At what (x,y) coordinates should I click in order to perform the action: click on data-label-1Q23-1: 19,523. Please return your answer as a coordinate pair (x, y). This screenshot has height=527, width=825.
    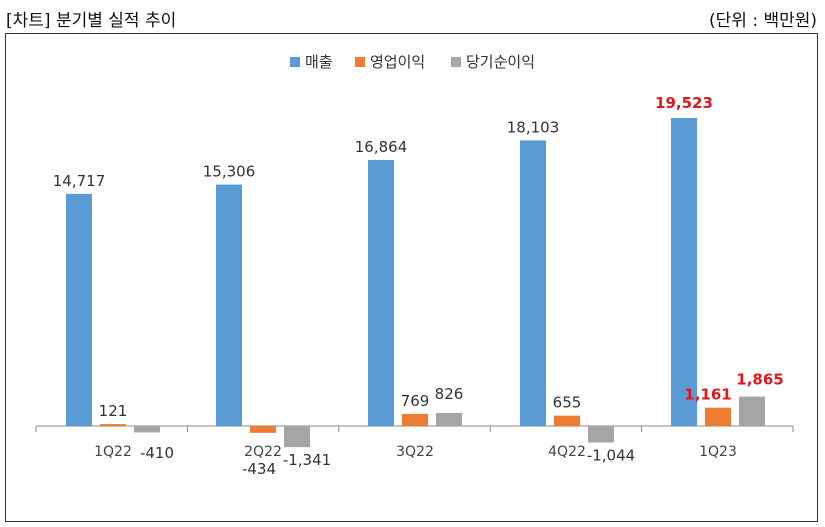
    Looking at the image, I should click on (684, 103).